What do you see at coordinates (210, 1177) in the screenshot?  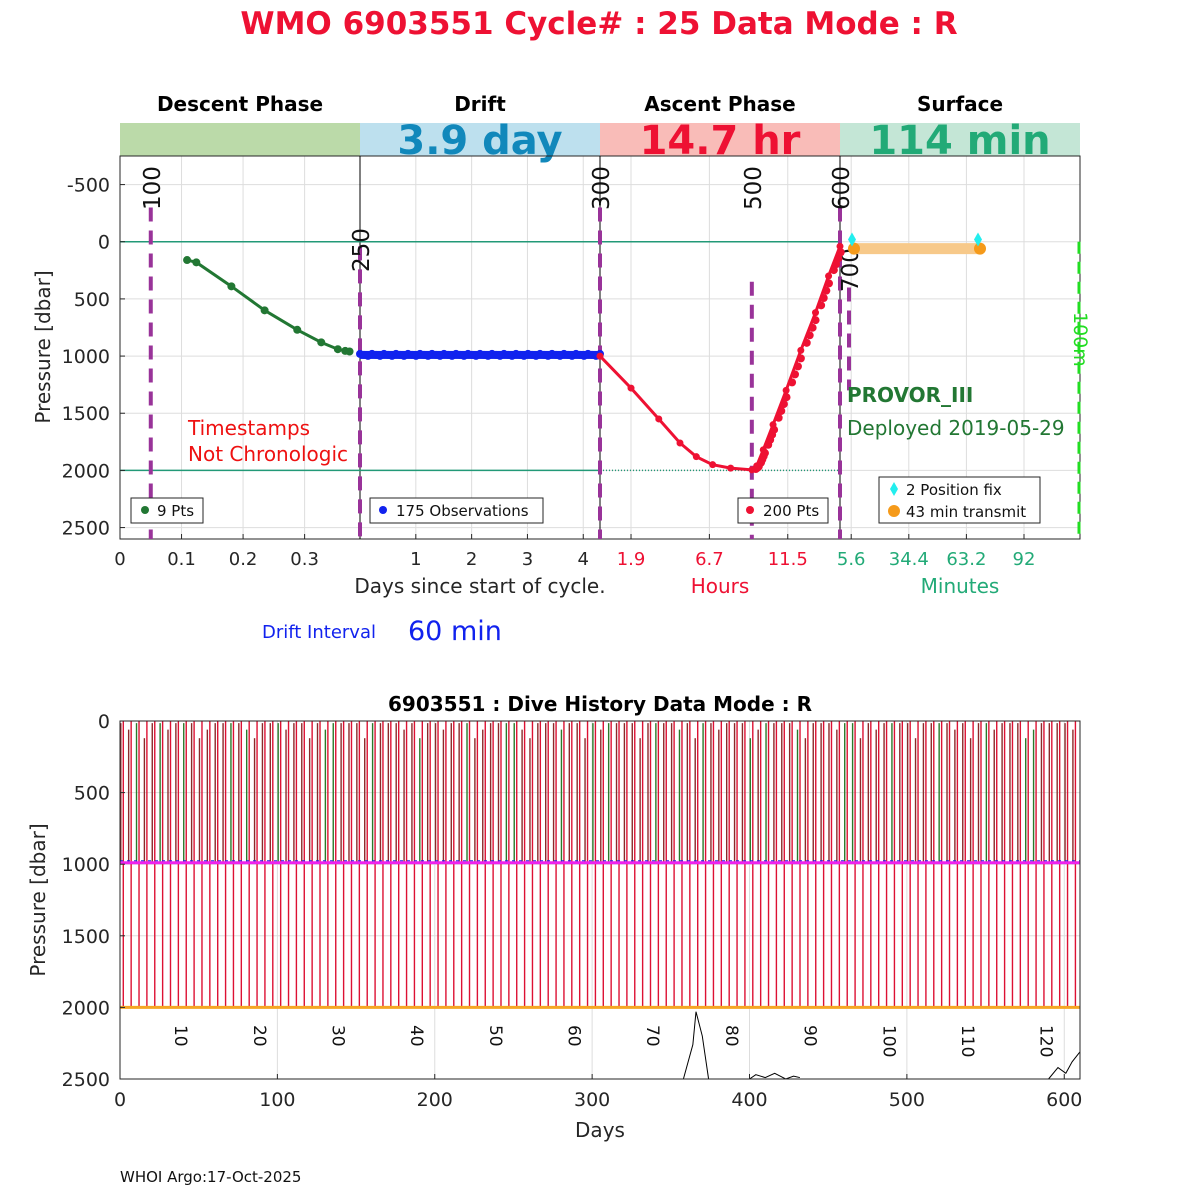 I see `footer-credit: WHOI Argo:17-Oct-2025` at bounding box center [210, 1177].